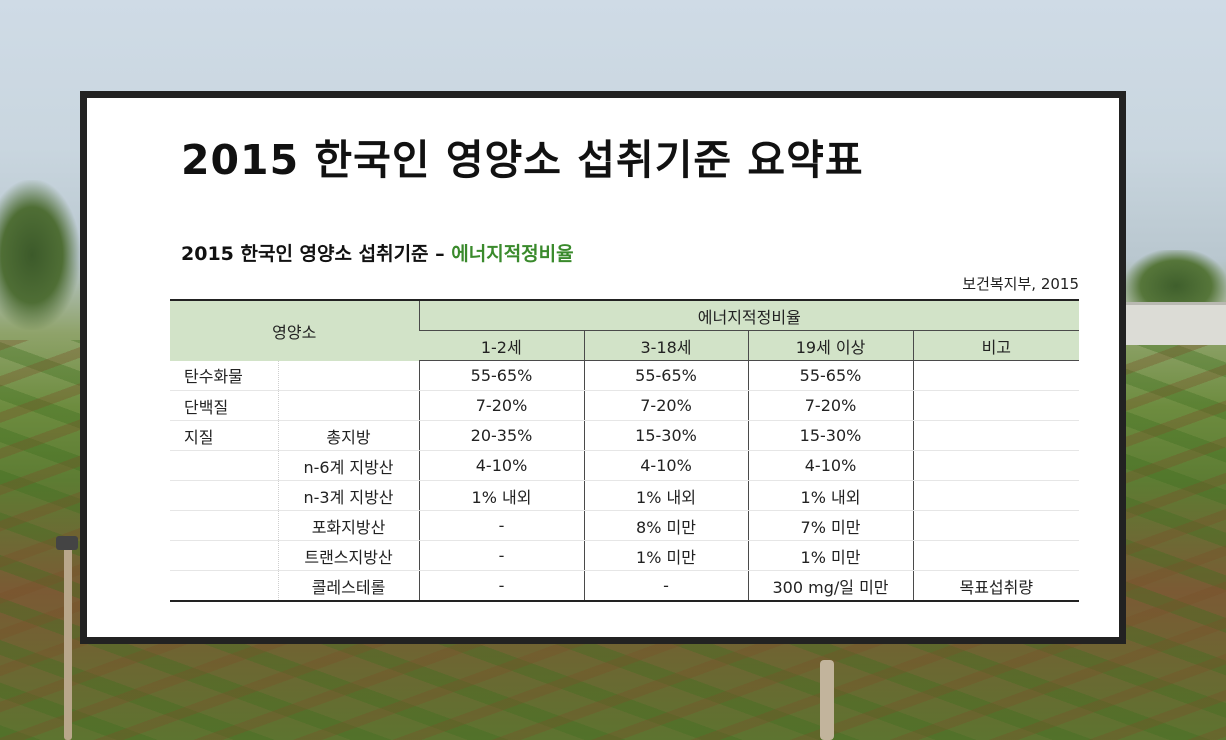 This screenshot has height=740, width=1226. Describe the element at coordinates (830, 525) in the screenshot. I see `cell-value: 7% 미만` at that location.